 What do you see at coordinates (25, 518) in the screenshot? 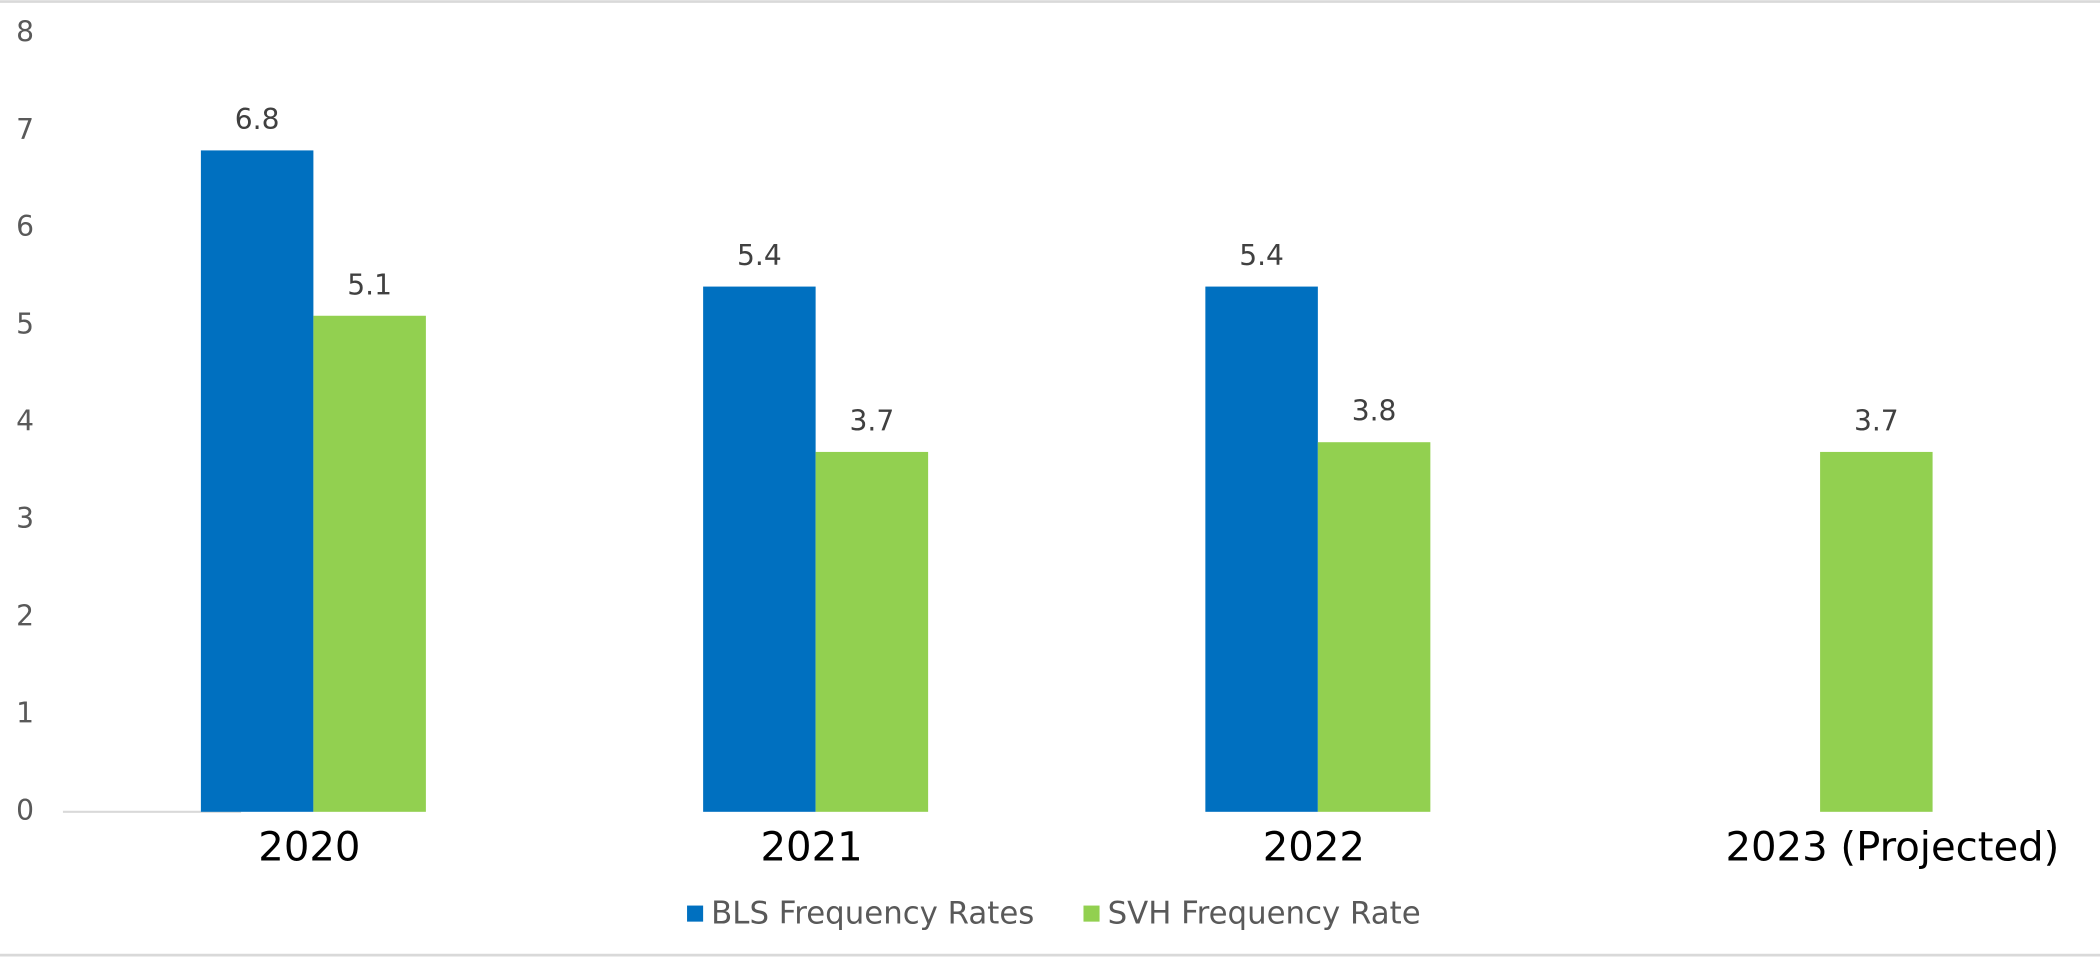
I see `y-tick-label: 3` at bounding box center [25, 518].